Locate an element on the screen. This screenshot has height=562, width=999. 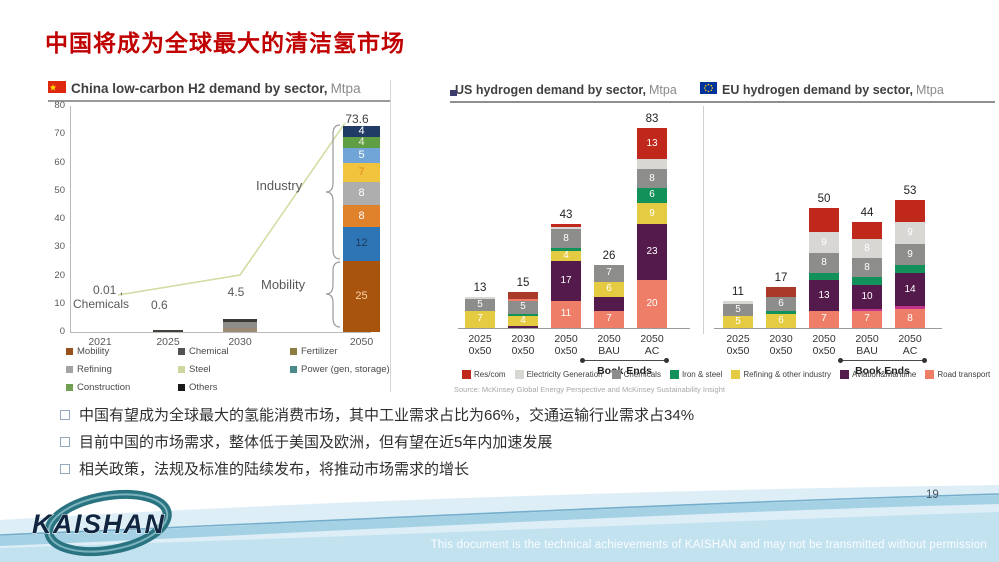
y-tick-label: 10 is located at coordinates (59, 303).